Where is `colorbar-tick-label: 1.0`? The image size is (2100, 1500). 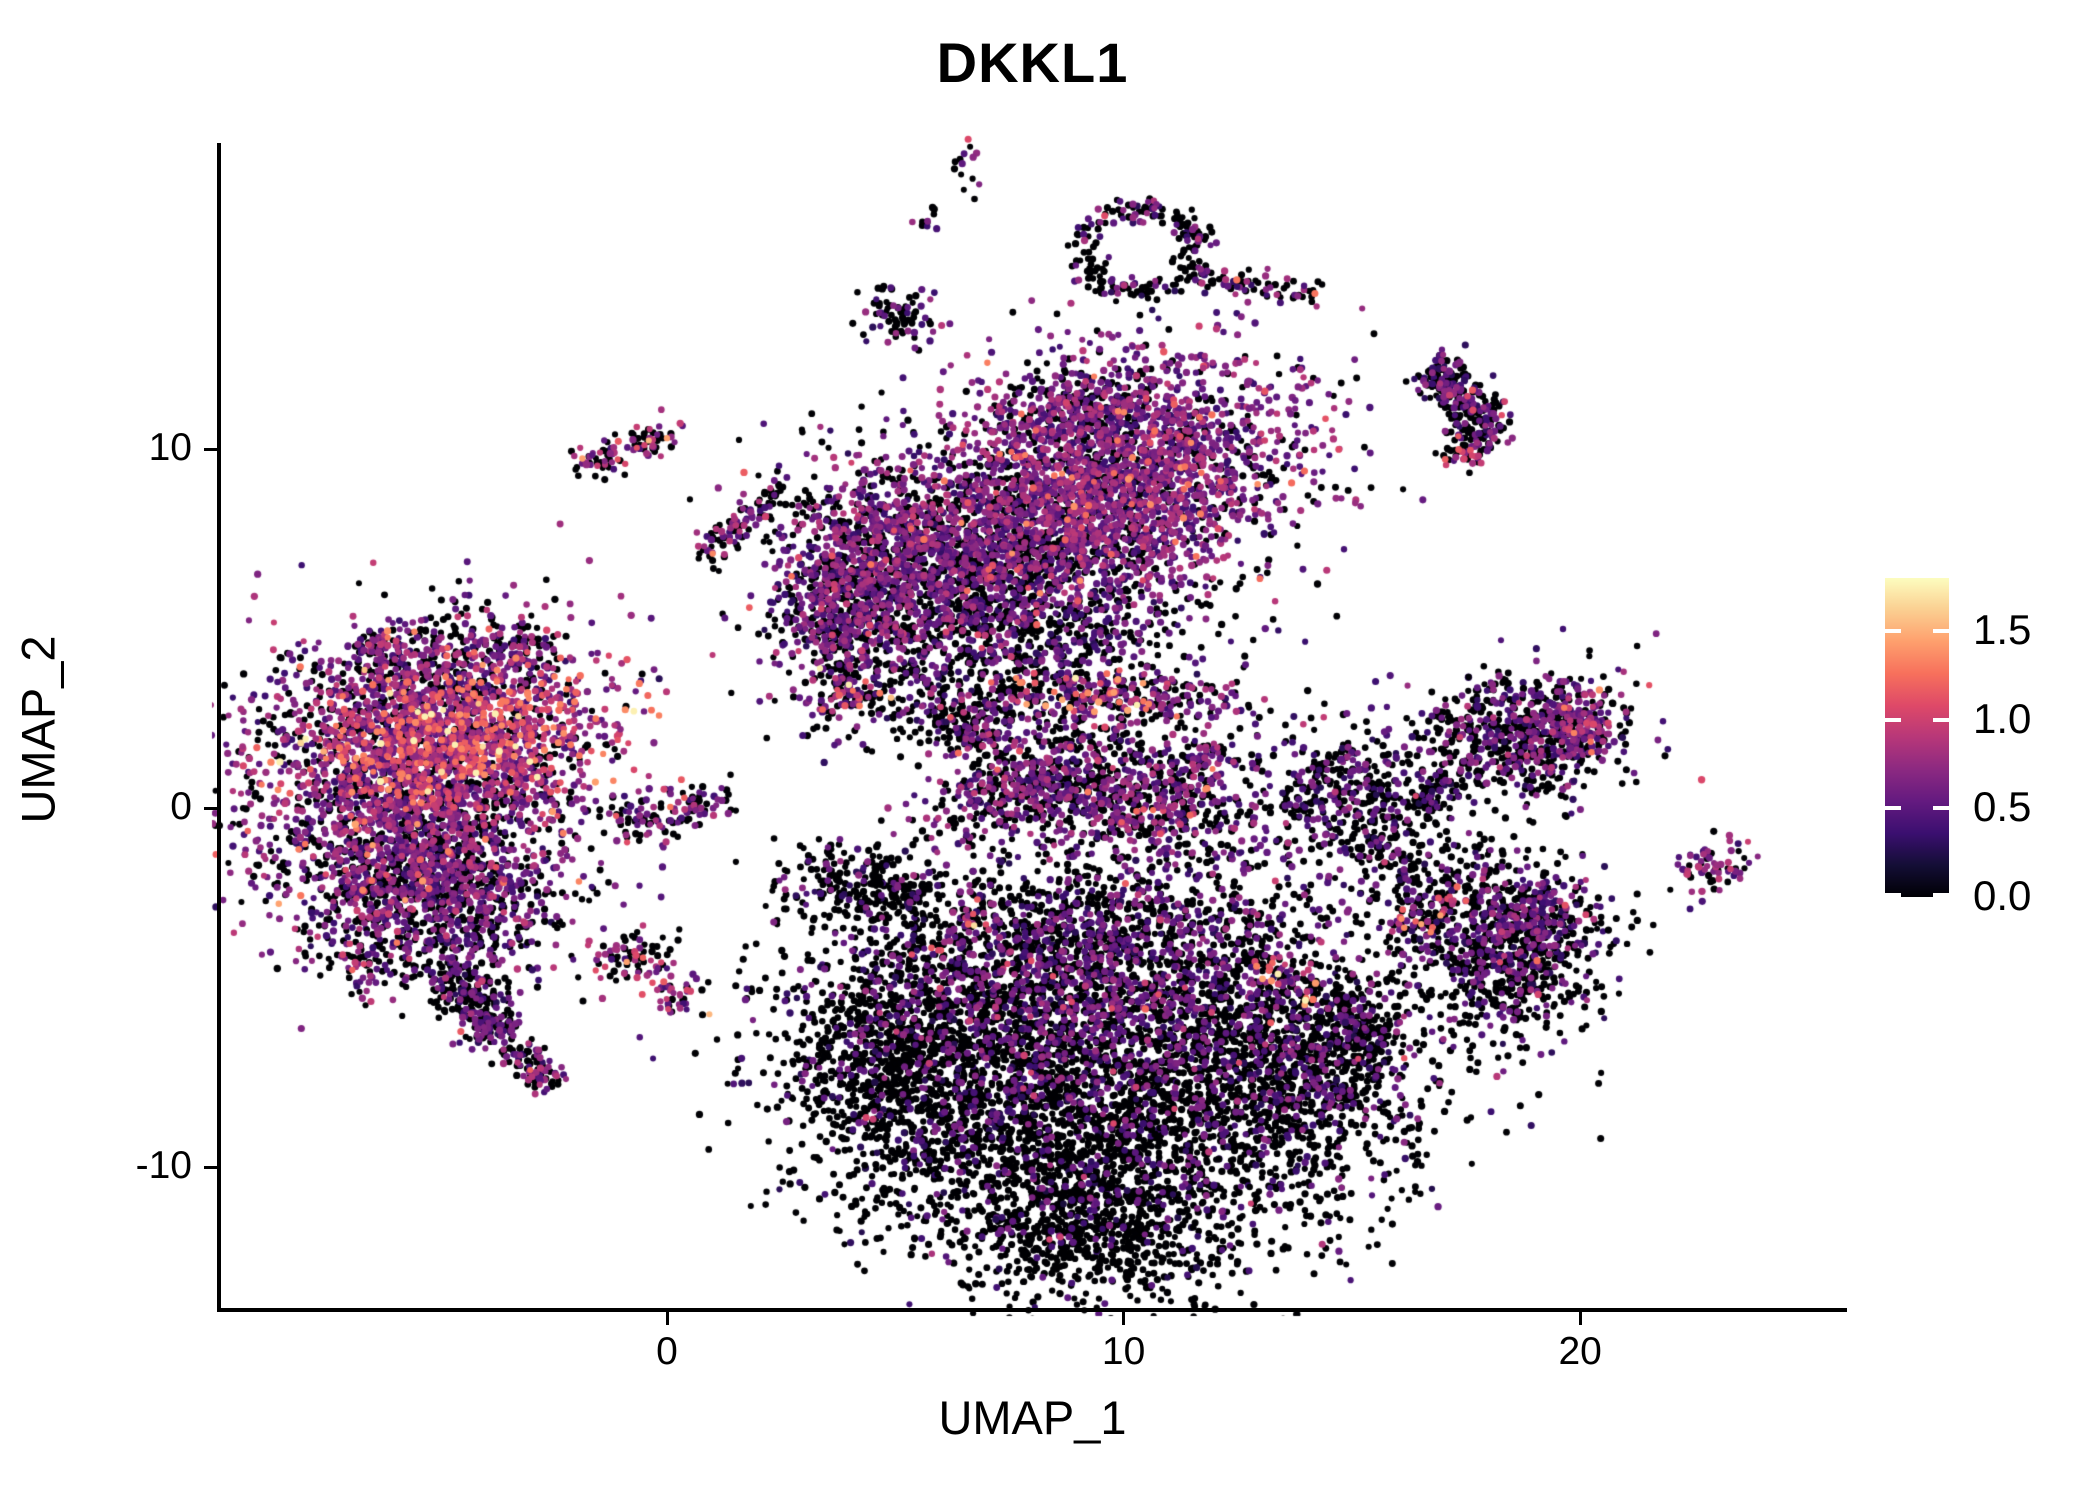
colorbar-tick-label: 1.0 is located at coordinates (2002, 718).